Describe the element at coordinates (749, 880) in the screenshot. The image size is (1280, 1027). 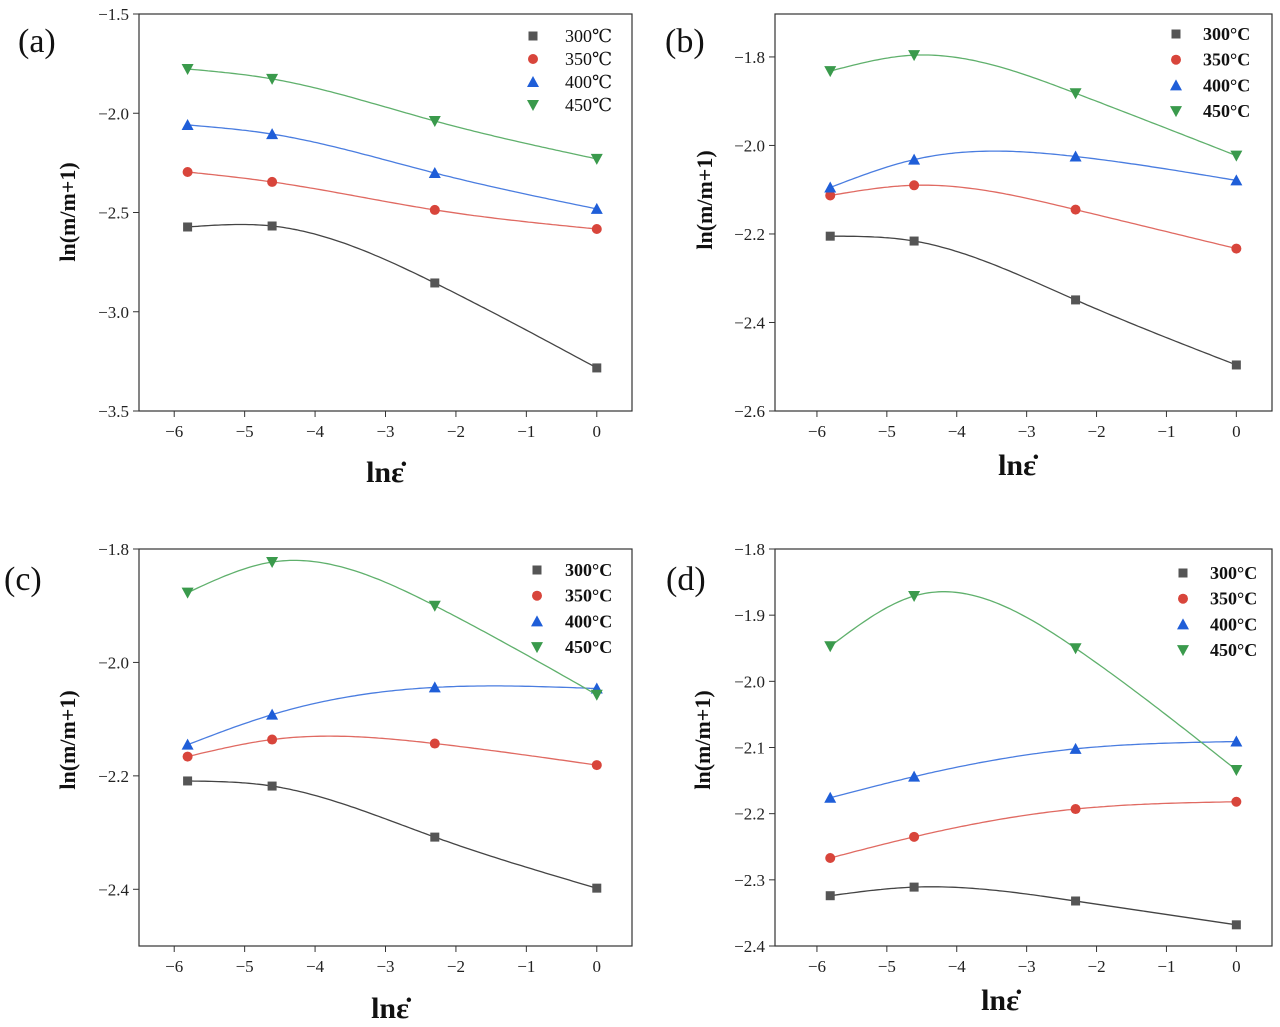
I see `y-tick-label: −2.3` at that location.